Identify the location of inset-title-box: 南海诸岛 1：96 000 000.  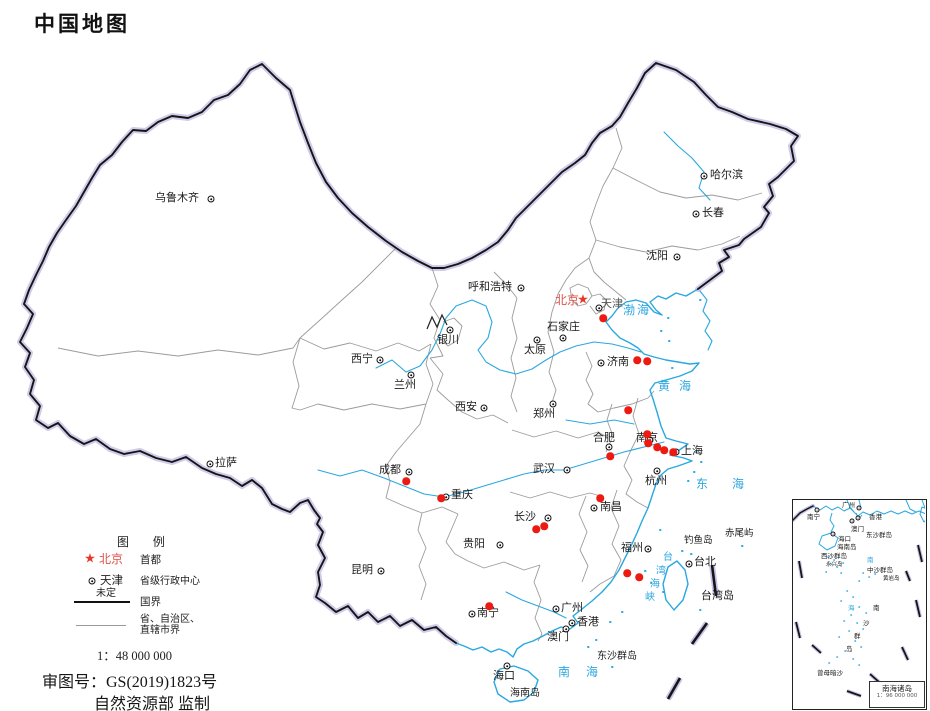
(897, 694).